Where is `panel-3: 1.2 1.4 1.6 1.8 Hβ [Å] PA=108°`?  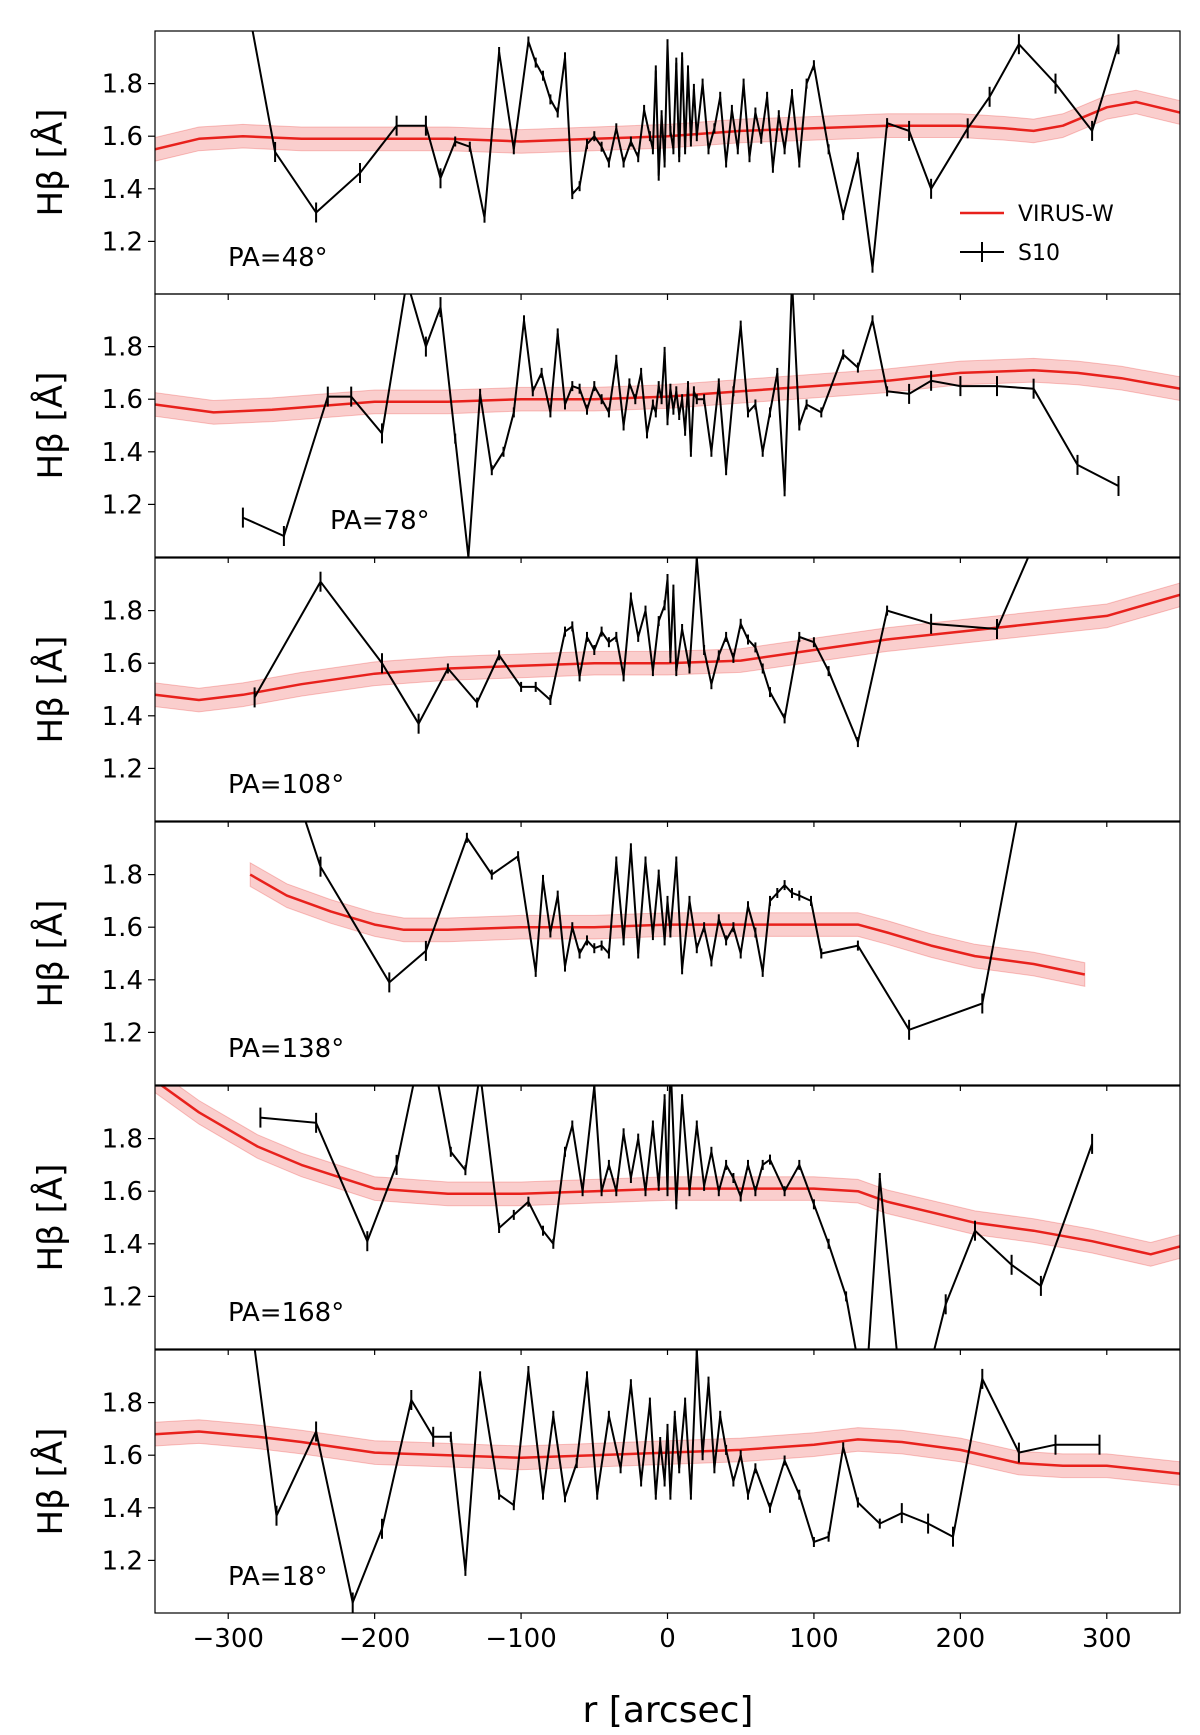 panel-3: 1.2 1.4 1.6 1.8 Hβ [Å] PA=108° is located at coordinates (605, 692).